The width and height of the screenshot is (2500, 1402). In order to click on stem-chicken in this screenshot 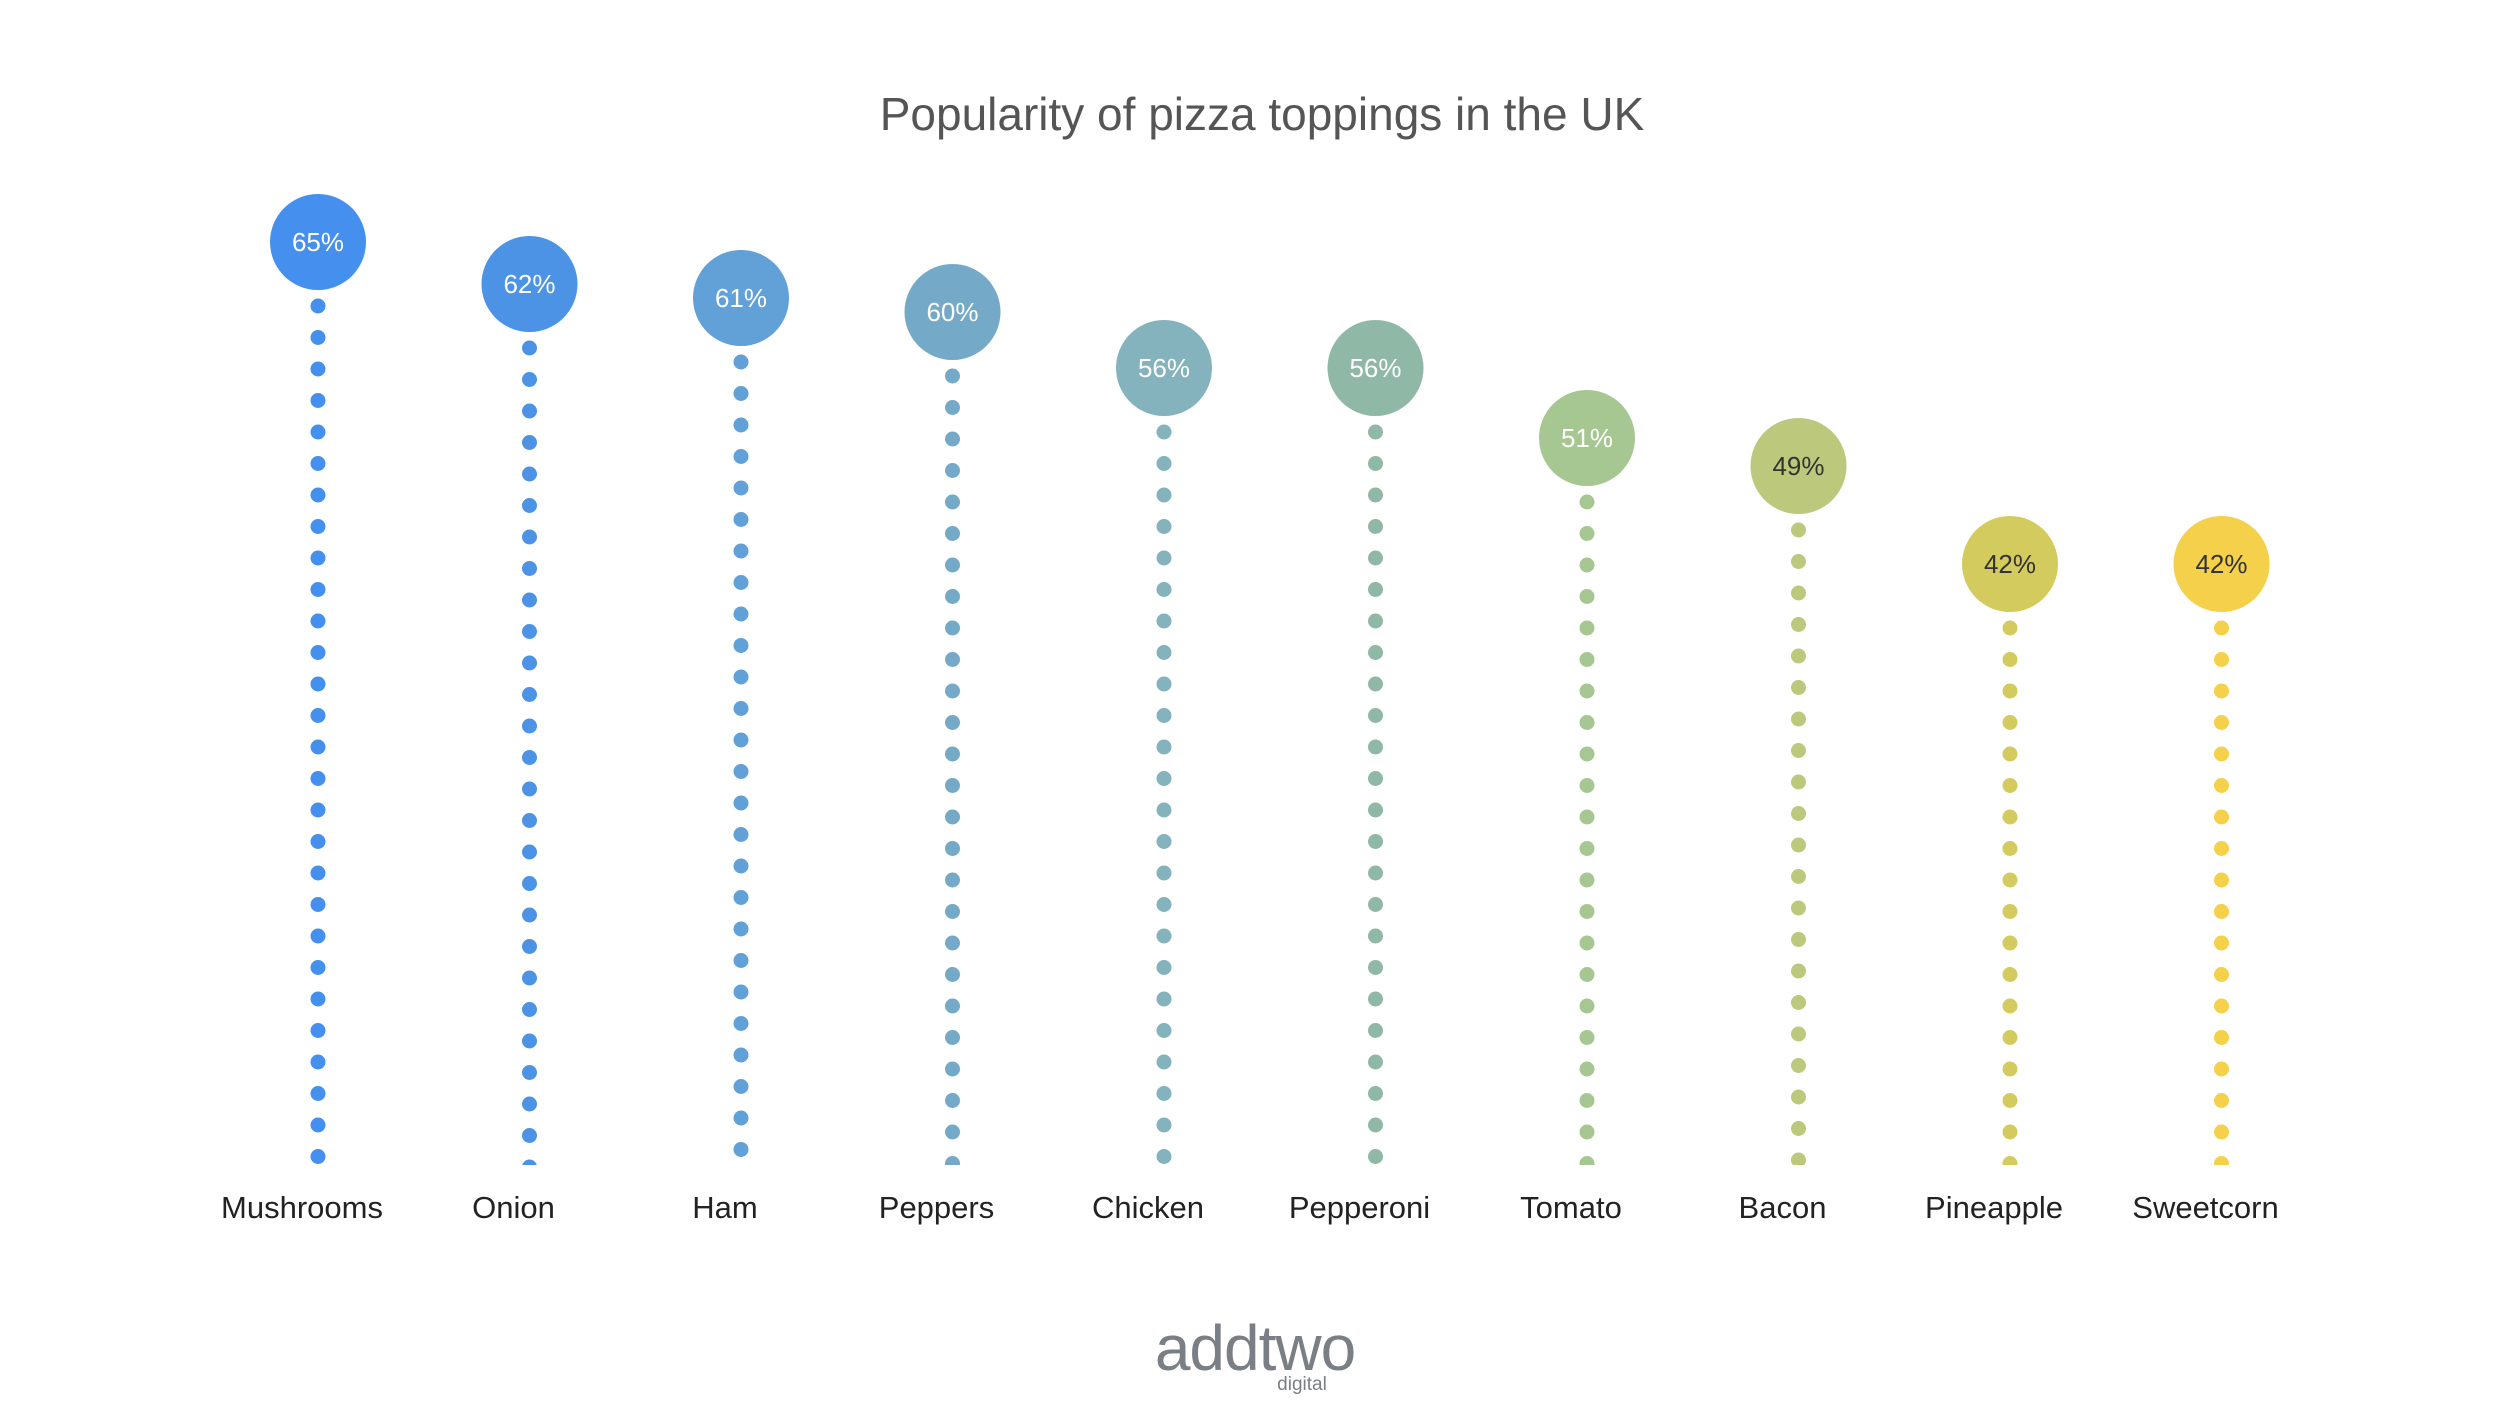, I will do `click(1164, 794)`.